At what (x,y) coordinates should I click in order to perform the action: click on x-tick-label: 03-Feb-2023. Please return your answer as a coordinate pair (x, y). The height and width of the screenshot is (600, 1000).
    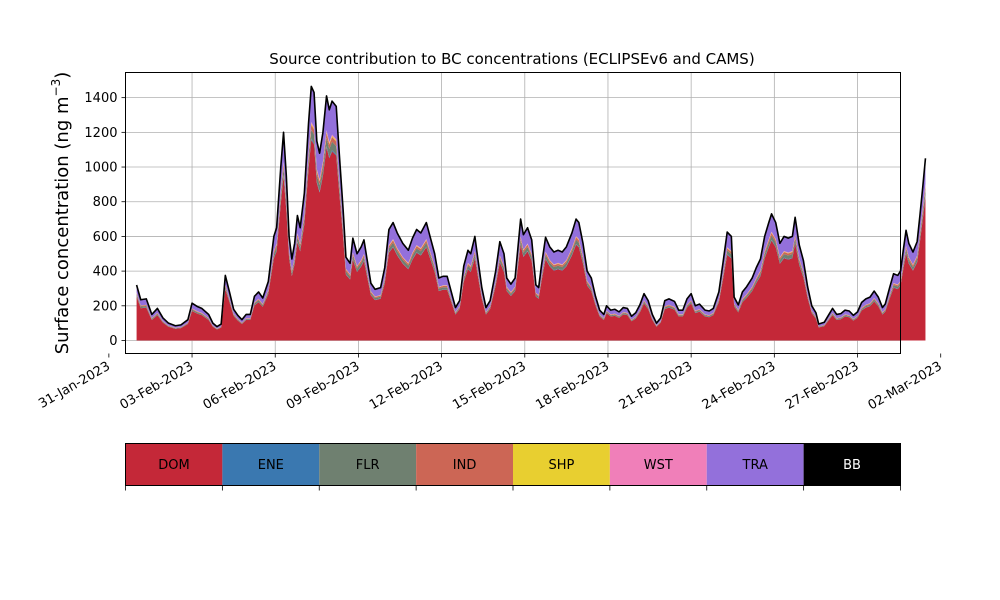
    Looking at the image, I should click on (157, 386).